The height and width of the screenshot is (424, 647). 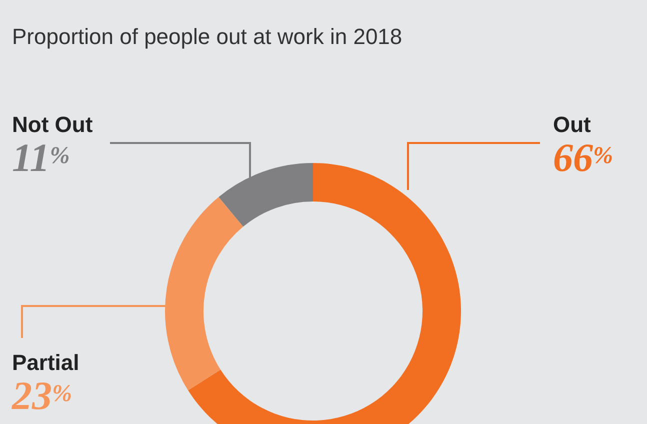 What do you see at coordinates (52, 125) in the screenshot?
I see `slice-label: Not Out` at bounding box center [52, 125].